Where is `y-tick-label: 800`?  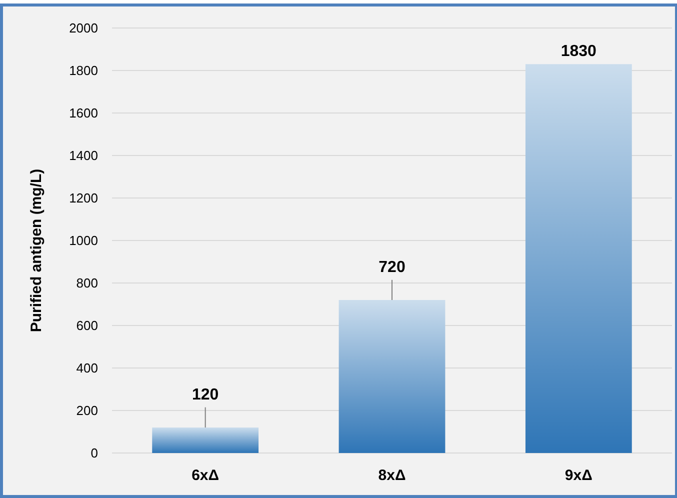 y-tick-label: 800 is located at coordinates (87, 283).